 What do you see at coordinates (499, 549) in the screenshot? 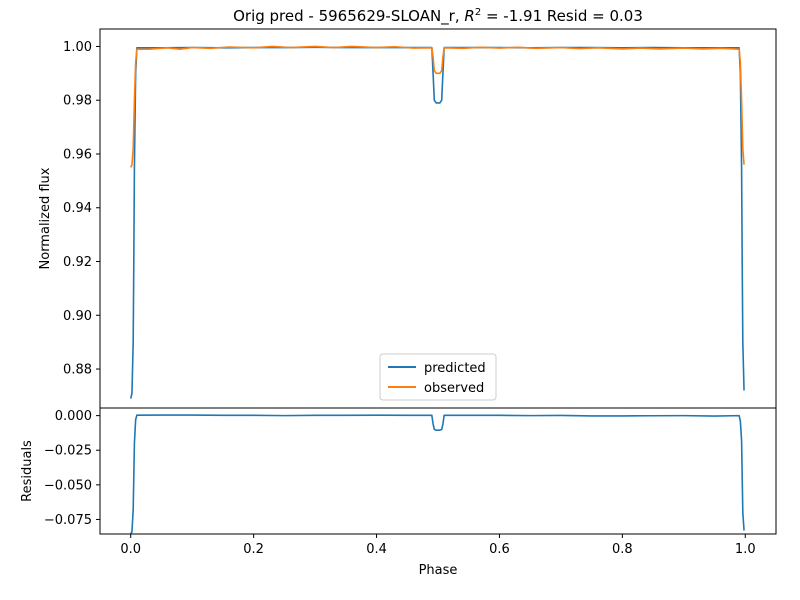
I see `x-tick-label: 0.6` at bounding box center [499, 549].